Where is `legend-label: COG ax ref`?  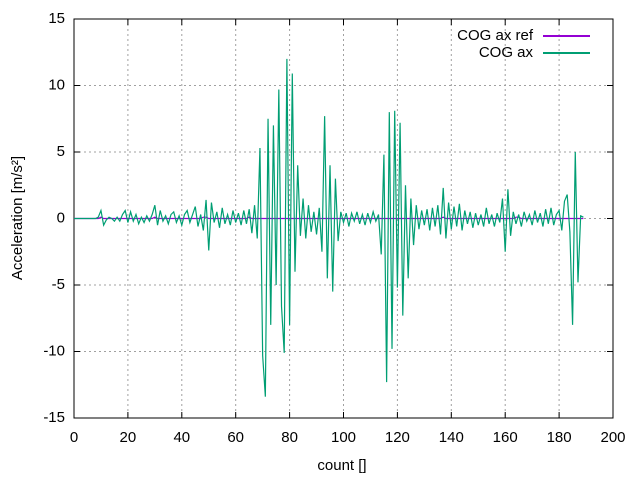 legend-label: COG ax ref is located at coordinates (495, 35).